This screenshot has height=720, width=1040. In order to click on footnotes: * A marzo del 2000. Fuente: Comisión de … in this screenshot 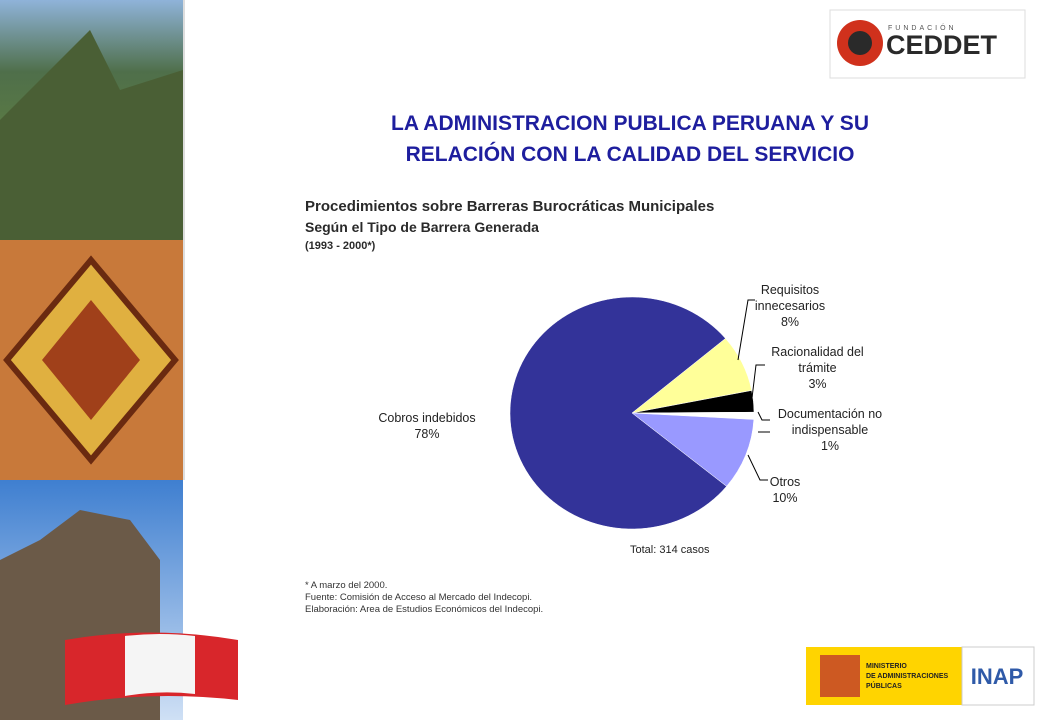, I will do `click(424, 598)`.